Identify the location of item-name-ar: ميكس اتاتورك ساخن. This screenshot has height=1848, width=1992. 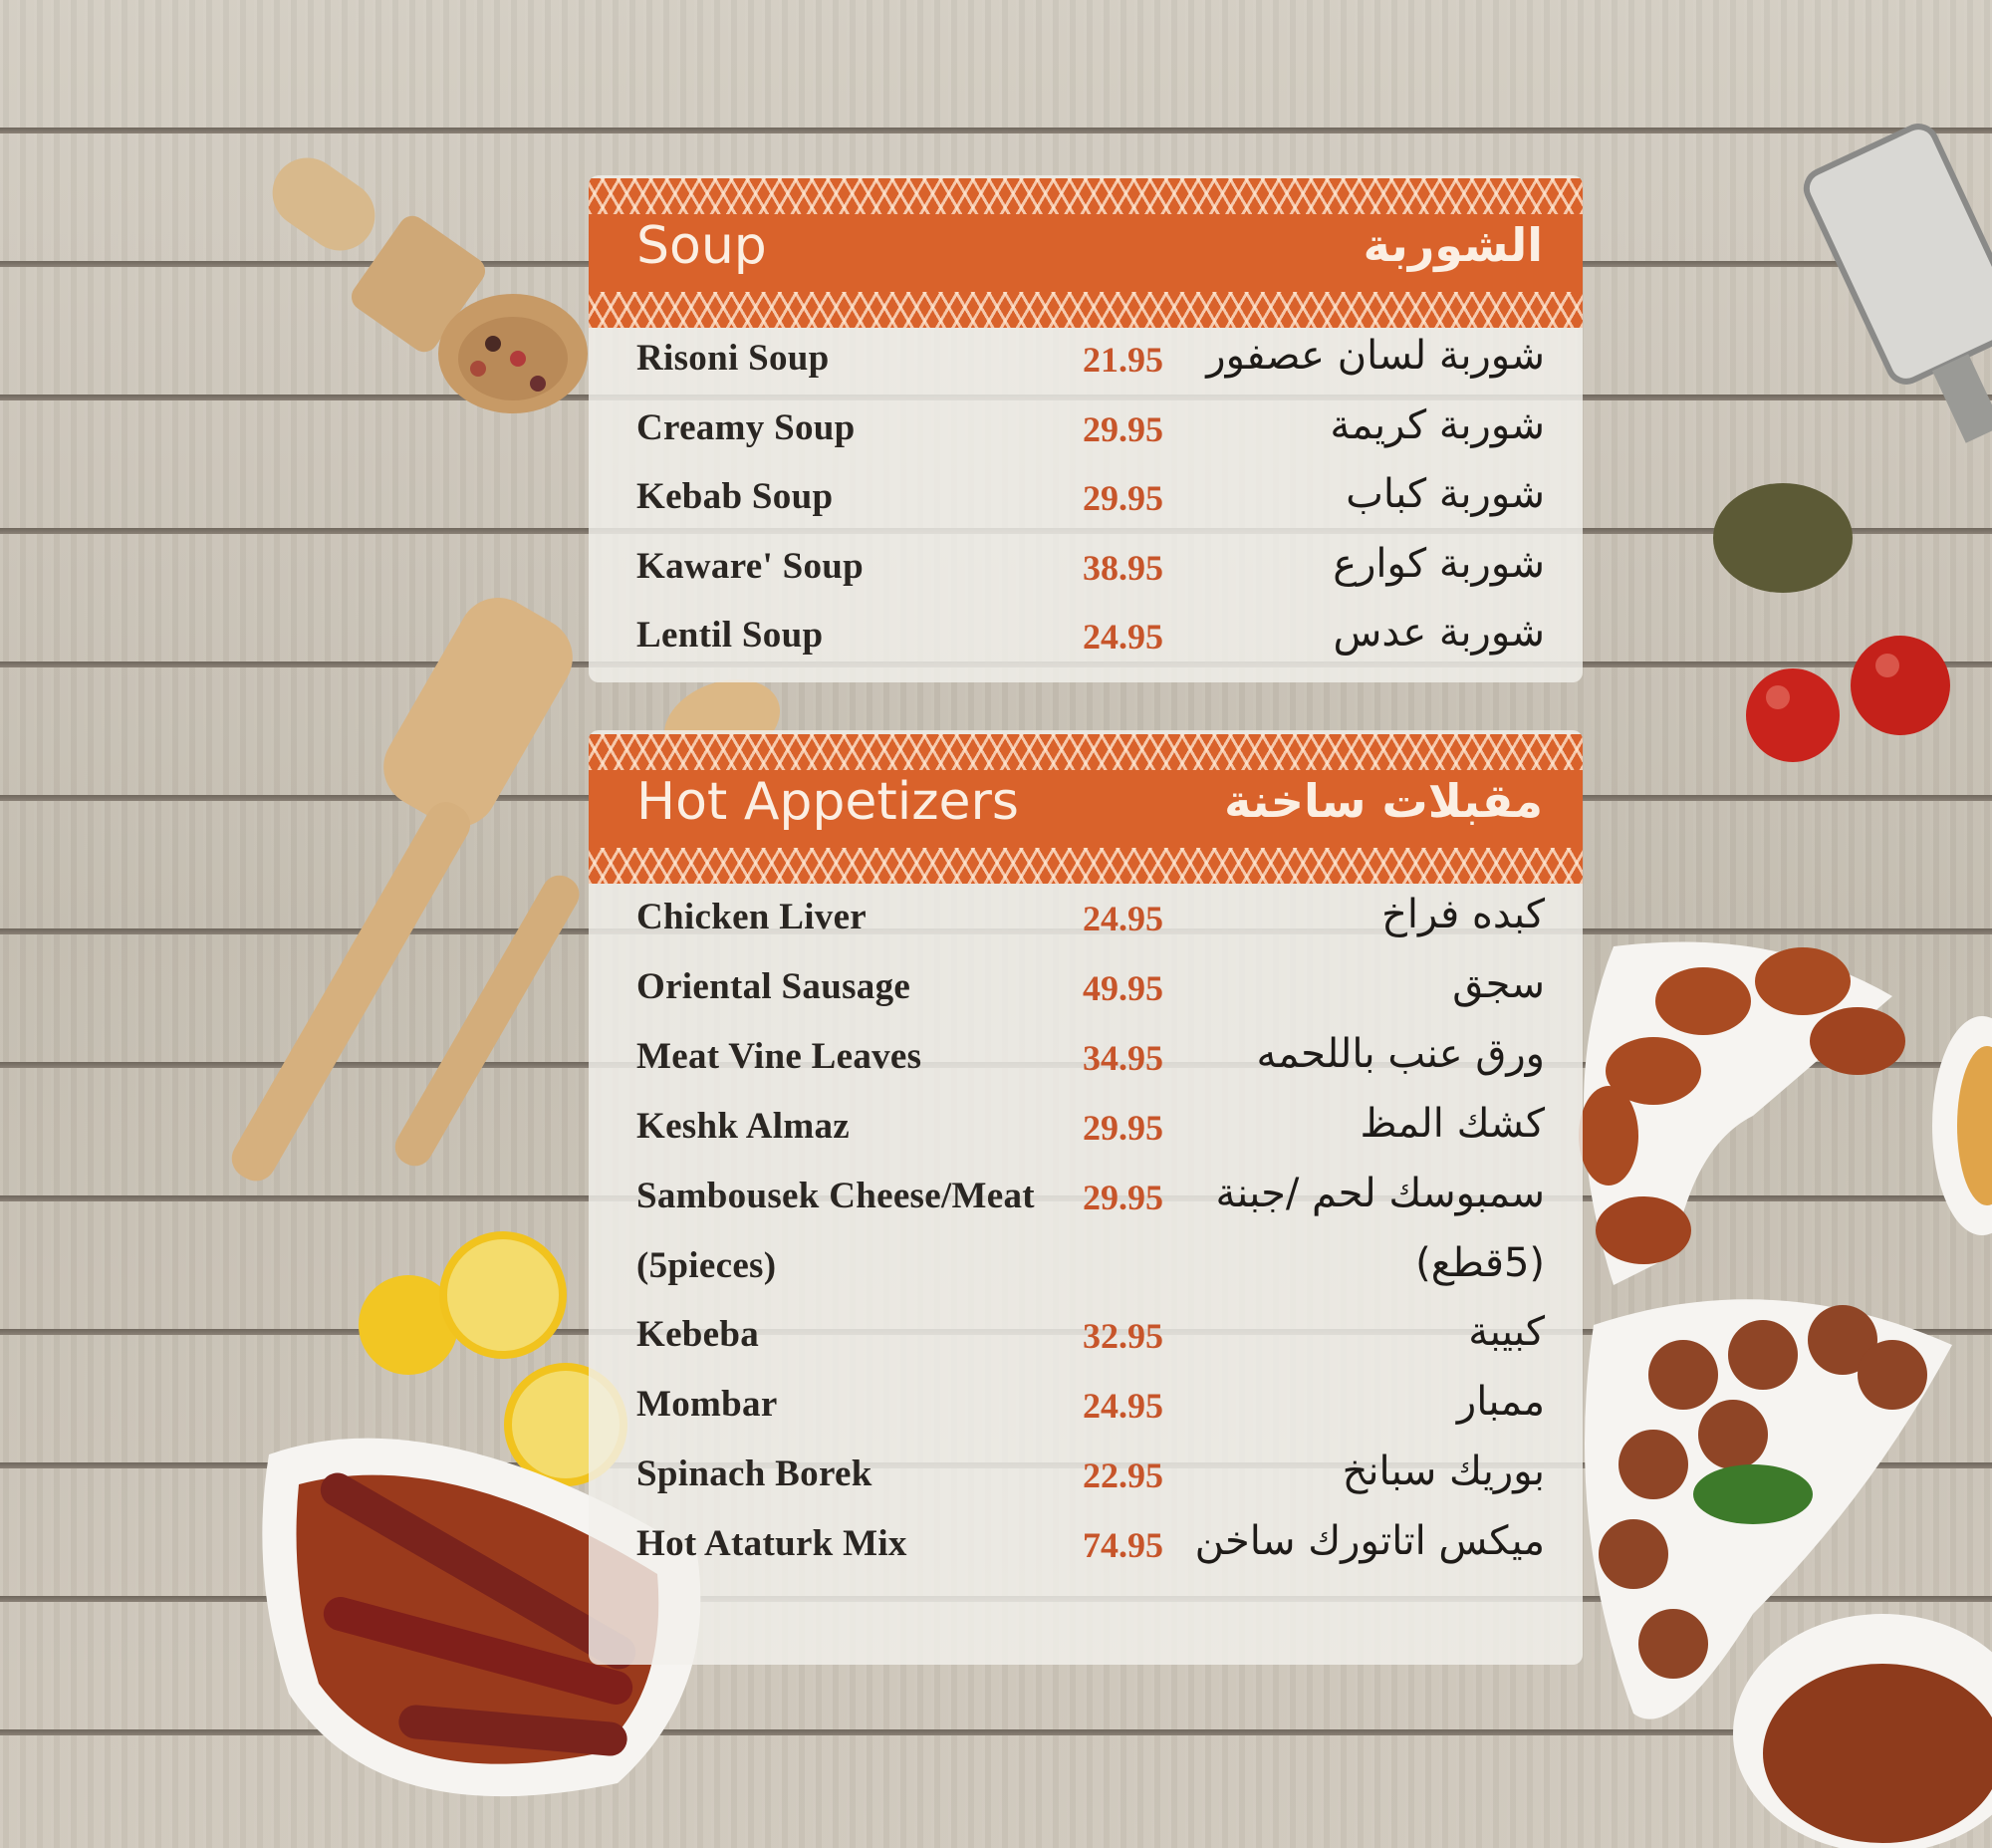
(1369, 1541).